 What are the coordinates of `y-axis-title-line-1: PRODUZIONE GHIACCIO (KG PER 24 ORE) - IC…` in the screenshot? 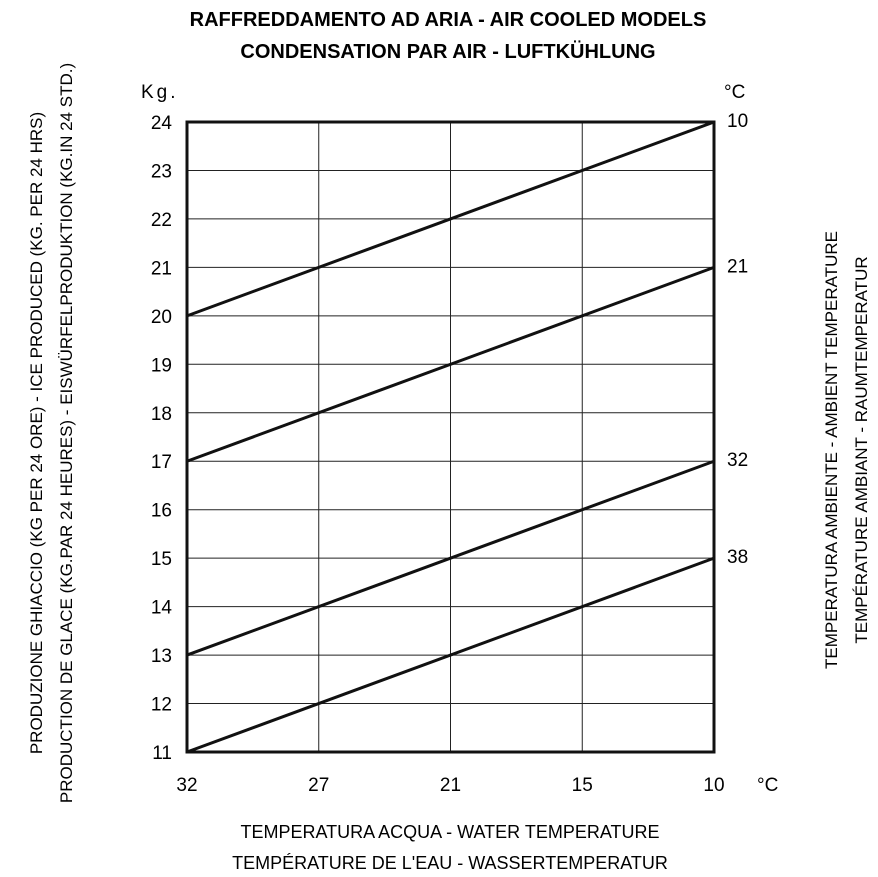 It's located at (36, 433).